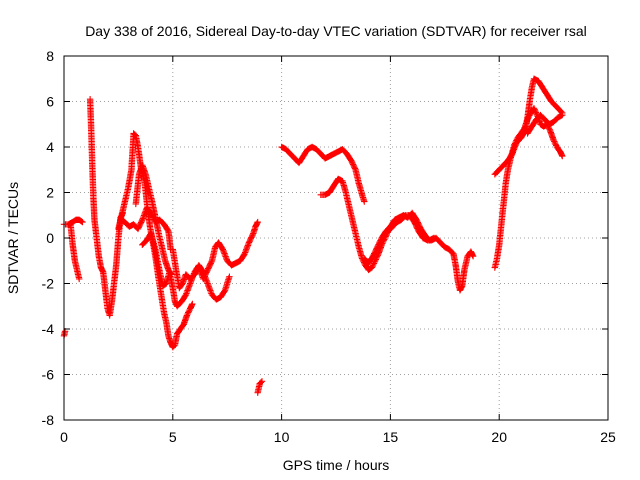  I want to click on y-tick-label: -2, so click(48, 284).